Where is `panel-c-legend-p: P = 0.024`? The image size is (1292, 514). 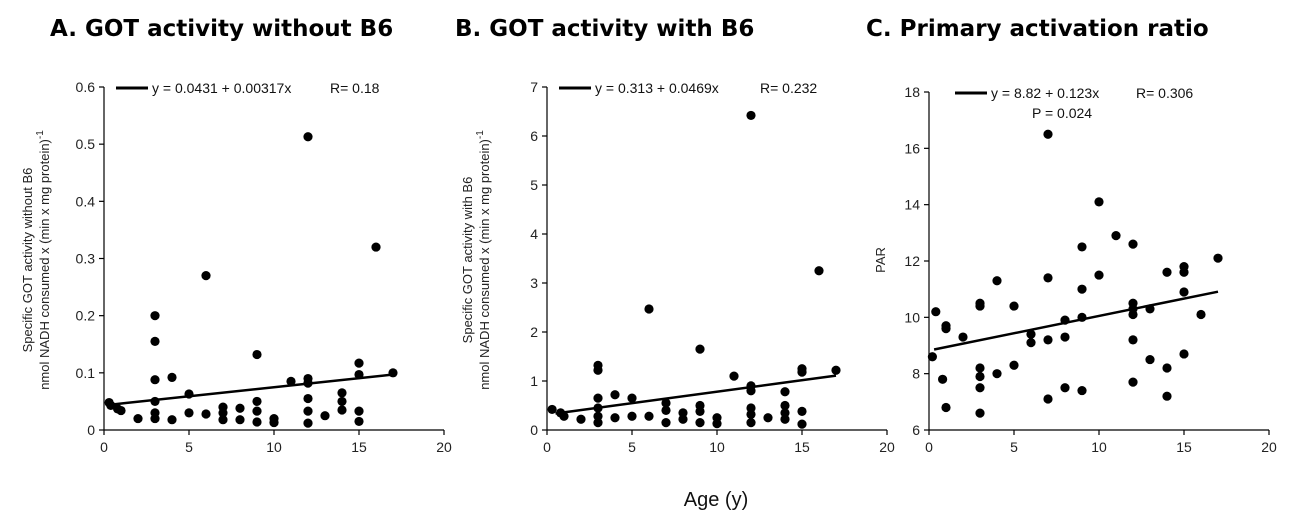
panel-c-legend-p: P = 0.024 is located at coordinates (1062, 113).